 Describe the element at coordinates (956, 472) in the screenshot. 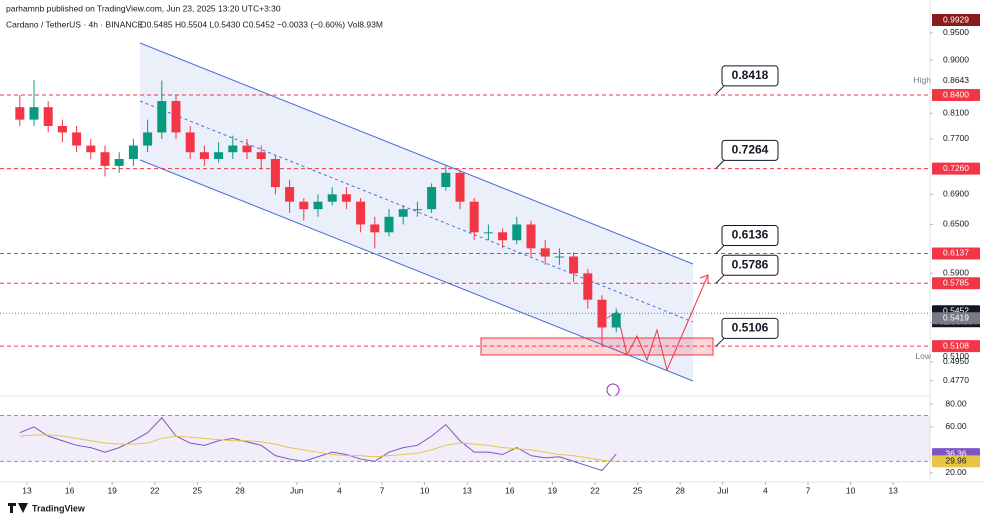

I see `price-label: 20.00` at that location.